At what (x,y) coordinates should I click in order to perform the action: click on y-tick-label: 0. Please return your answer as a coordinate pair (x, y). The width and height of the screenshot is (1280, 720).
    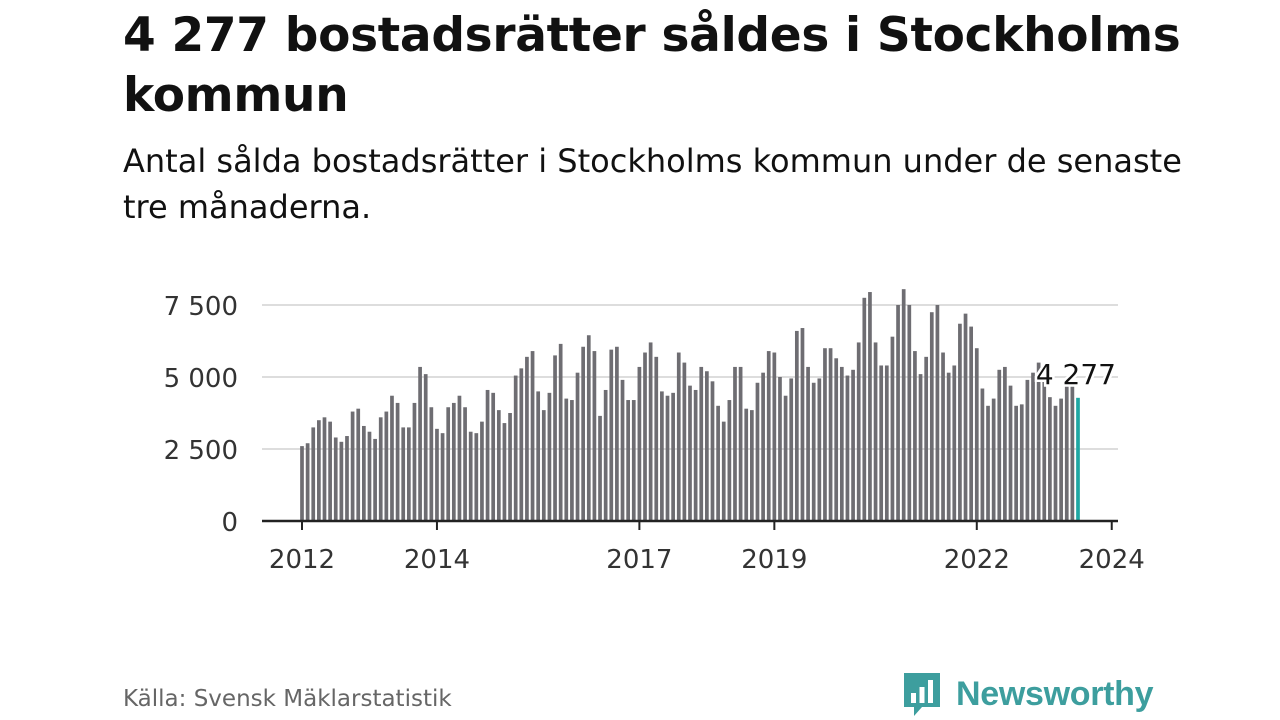
    Looking at the image, I should click on (229, 523).